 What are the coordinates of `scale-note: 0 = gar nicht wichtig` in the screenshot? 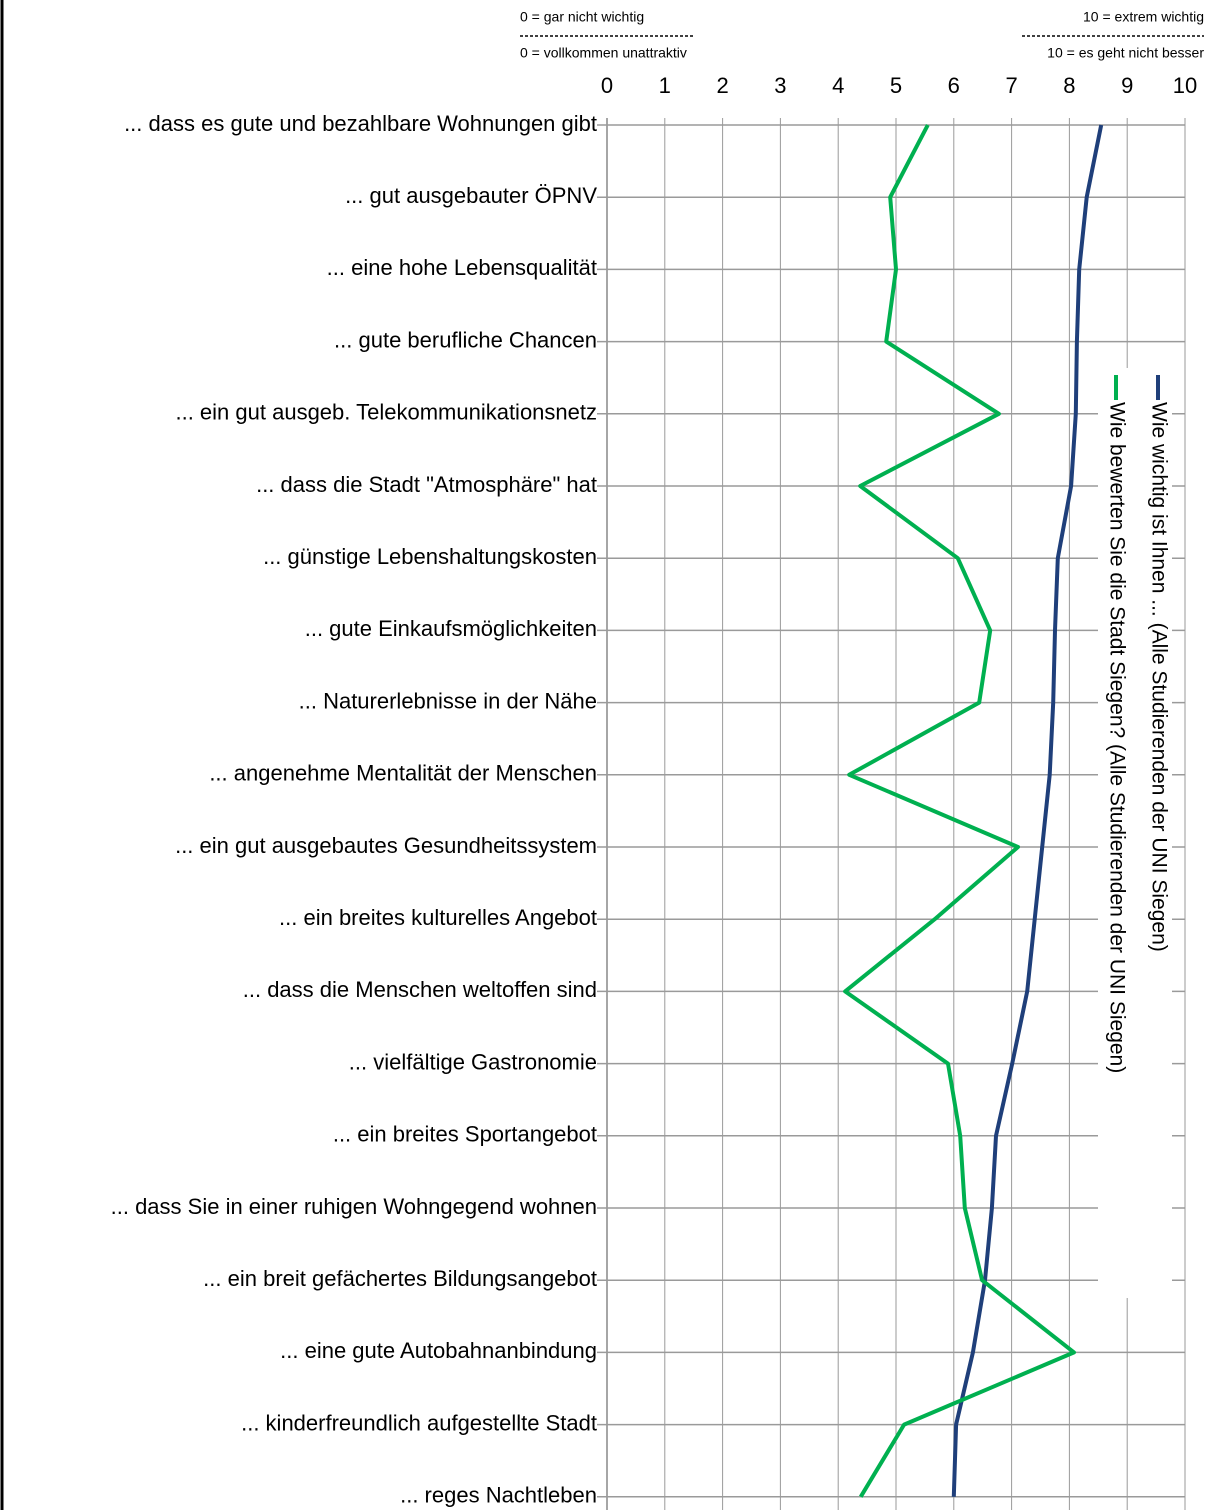 It's located at (582, 17).